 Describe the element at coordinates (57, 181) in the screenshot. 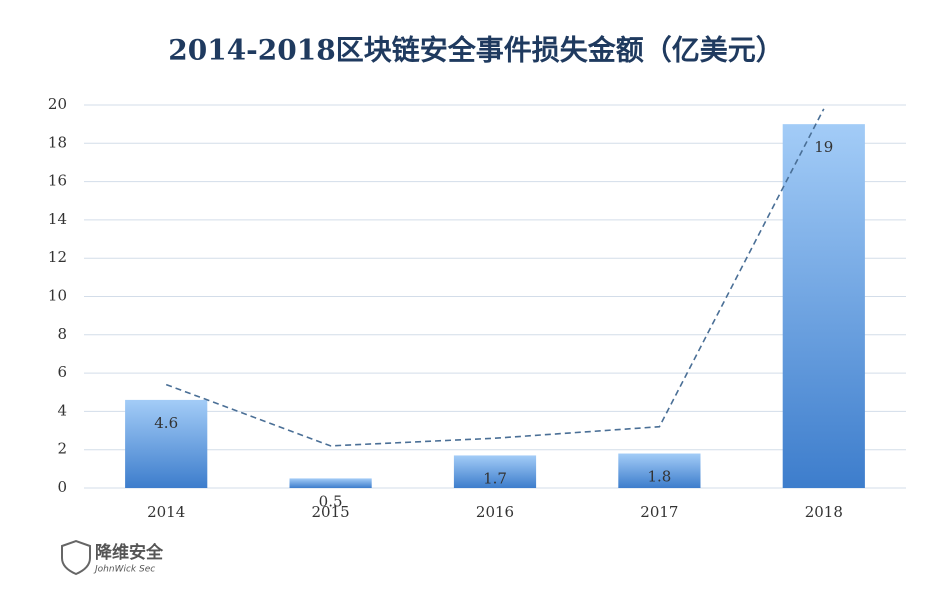

I see `y-tick-label: 16` at that location.